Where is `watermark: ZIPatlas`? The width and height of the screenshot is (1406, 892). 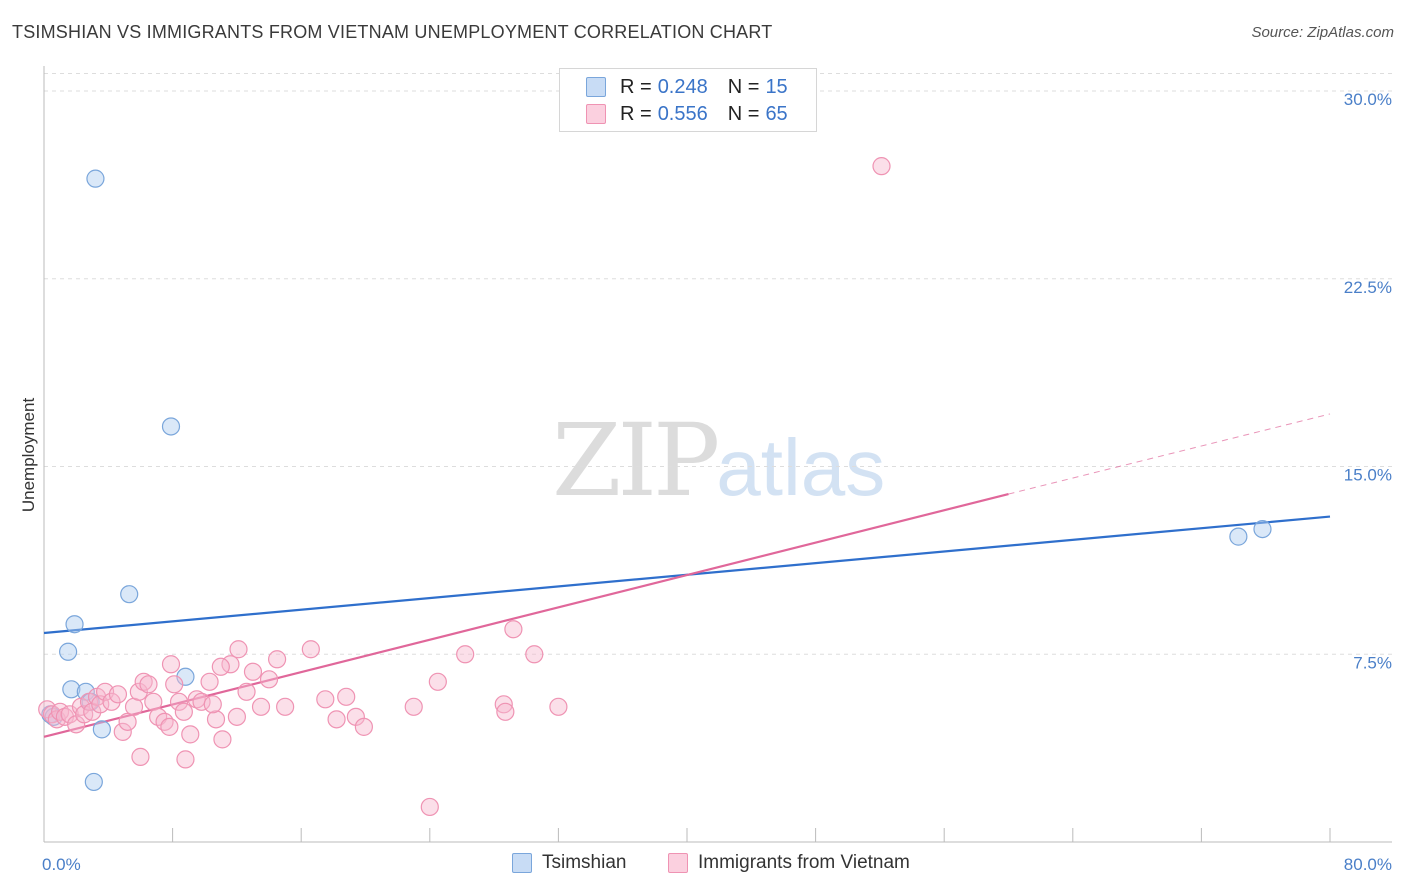 watermark: ZIPatlas is located at coordinates (718, 460).